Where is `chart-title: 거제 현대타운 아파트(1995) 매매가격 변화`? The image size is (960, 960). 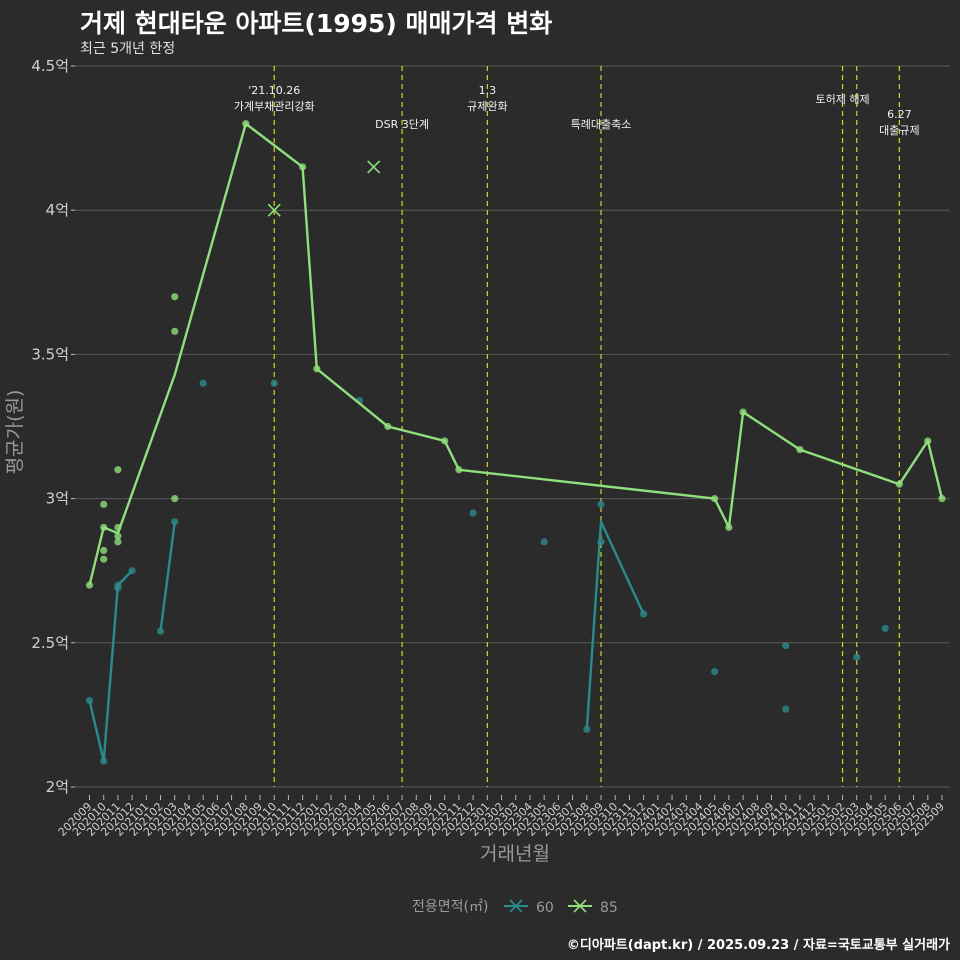 chart-title: 거제 현대타운 아파트(1995) 매매가격 변화 is located at coordinates (316, 23).